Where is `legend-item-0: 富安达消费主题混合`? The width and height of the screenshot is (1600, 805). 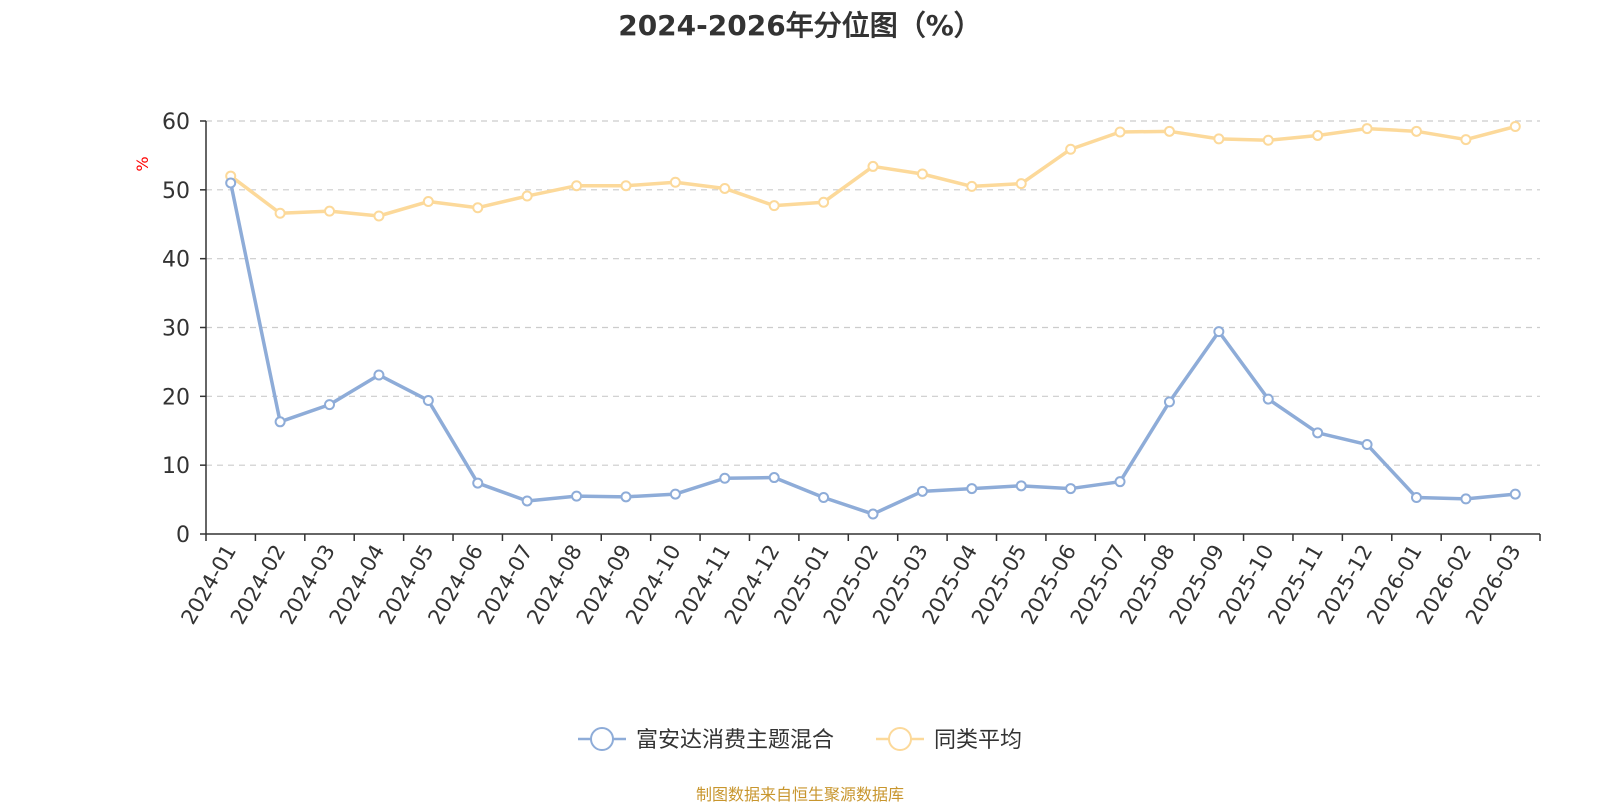 legend-item-0: 富安达消费主题混合 is located at coordinates (706, 740).